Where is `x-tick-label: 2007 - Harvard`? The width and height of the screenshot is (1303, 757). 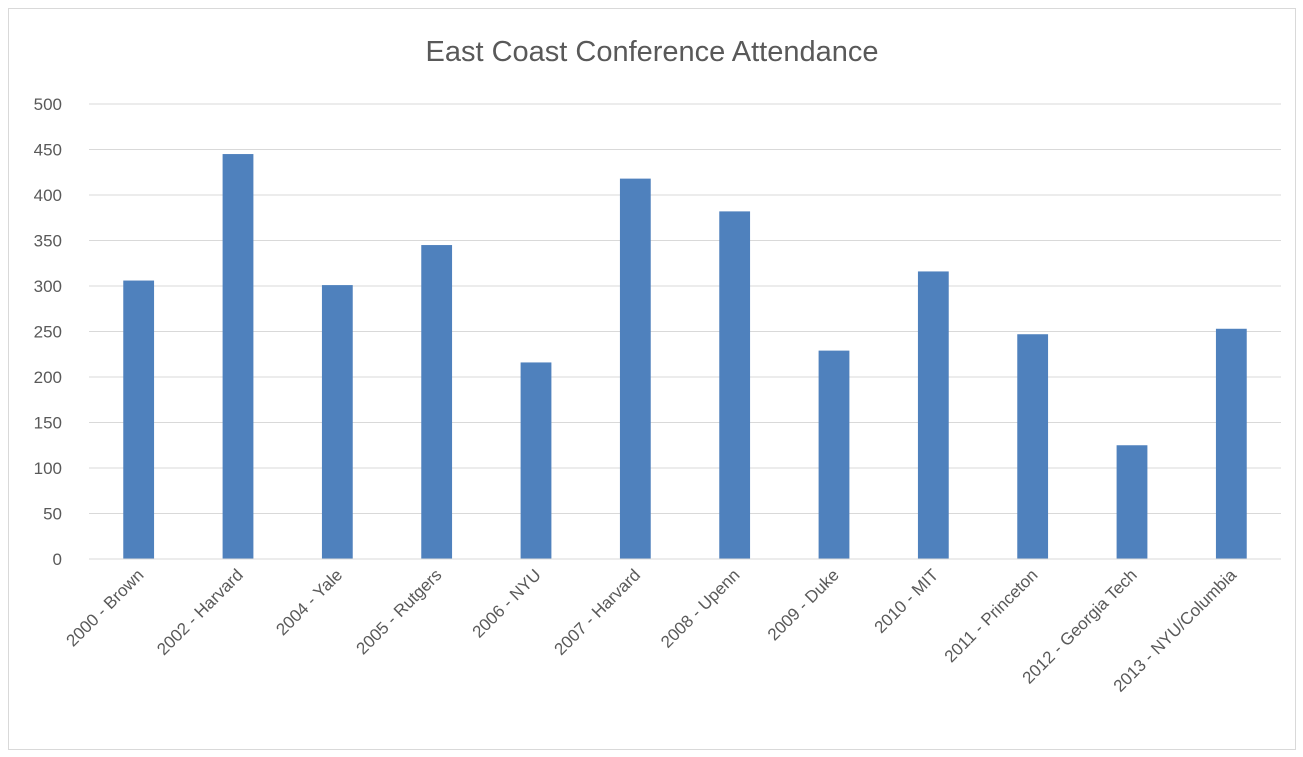 x-tick-label: 2007 - Harvard is located at coordinates (598, 612).